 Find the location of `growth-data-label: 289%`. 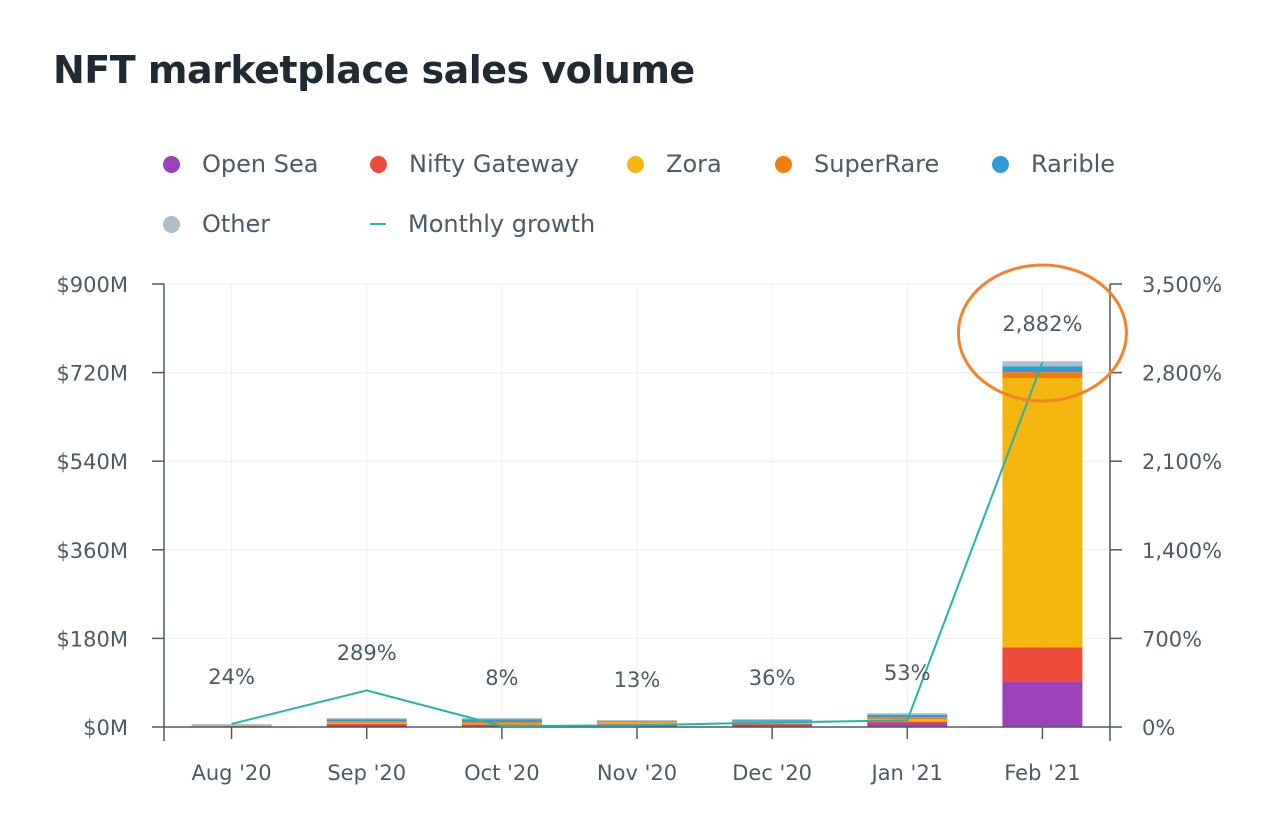

growth-data-label: 289% is located at coordinates (367, 653).